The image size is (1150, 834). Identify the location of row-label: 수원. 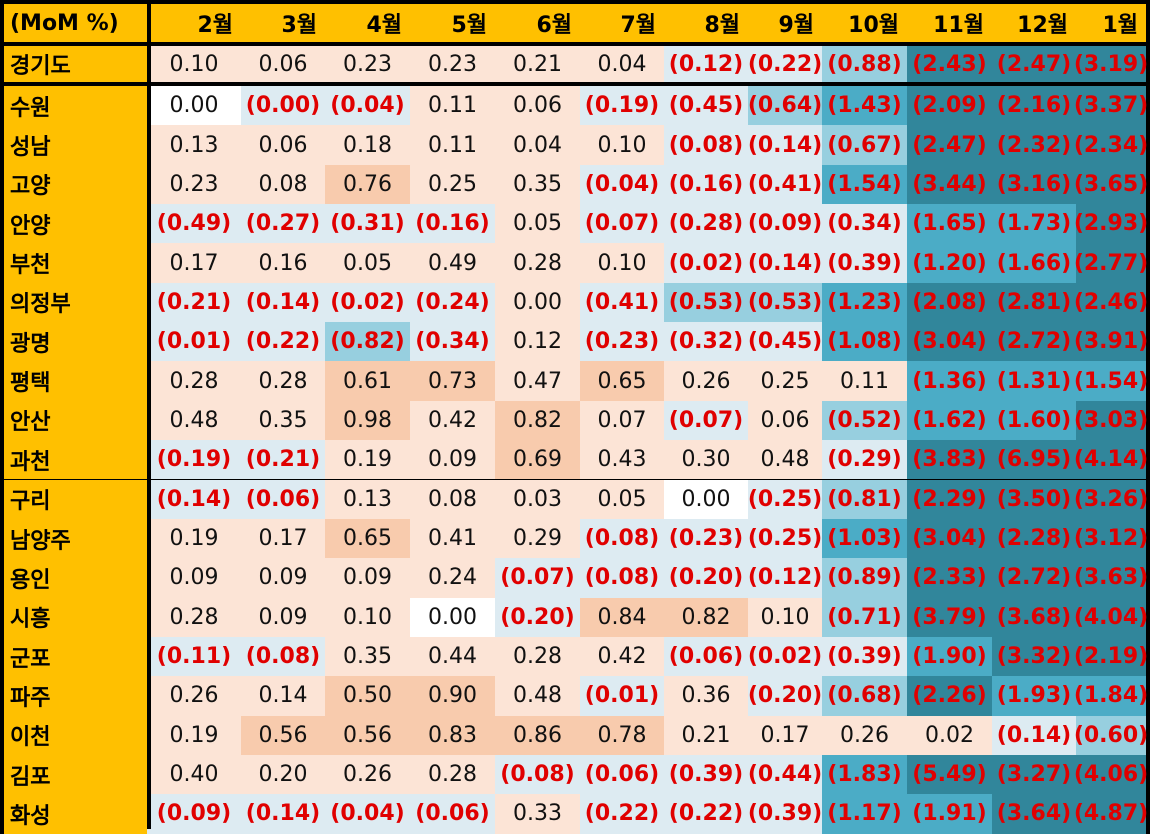
(75, 106).